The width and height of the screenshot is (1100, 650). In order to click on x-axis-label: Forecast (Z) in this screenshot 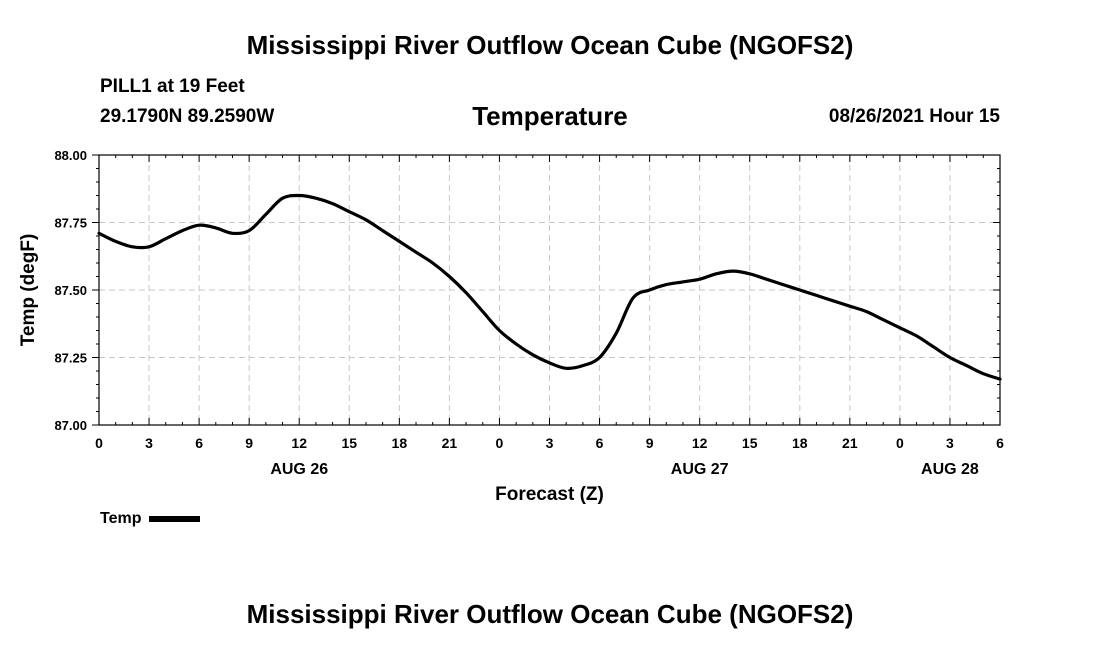, I will do `click(549, 494)`.